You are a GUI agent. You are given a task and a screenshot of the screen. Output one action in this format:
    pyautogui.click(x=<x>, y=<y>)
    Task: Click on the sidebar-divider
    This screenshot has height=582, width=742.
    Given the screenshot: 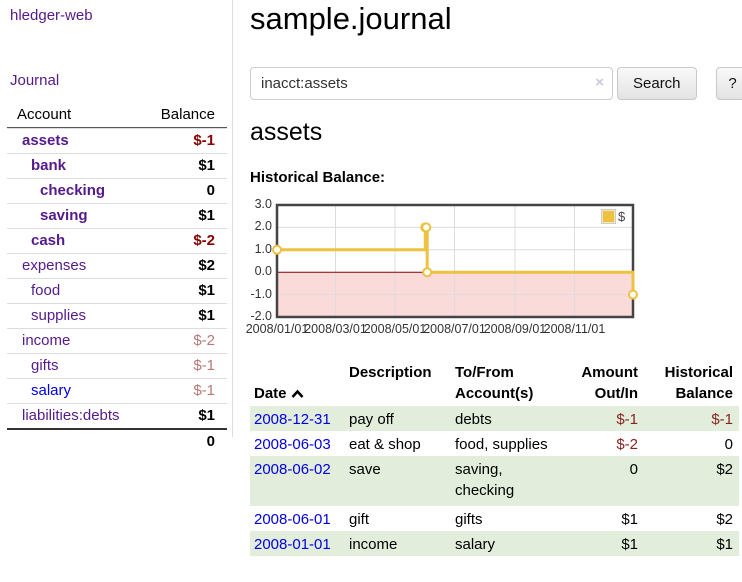 What is the action you would take?
    pyautogui.click(x=232, y=218)
    